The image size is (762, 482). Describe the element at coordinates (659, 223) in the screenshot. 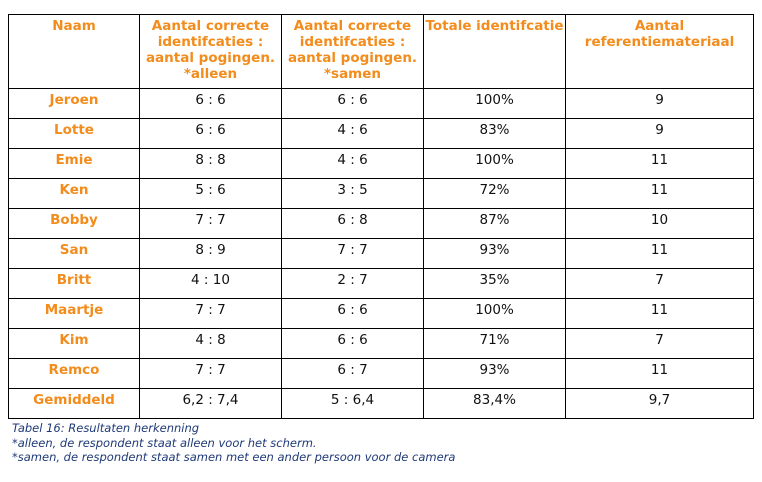

I see `cell-reference: 10` at that location.